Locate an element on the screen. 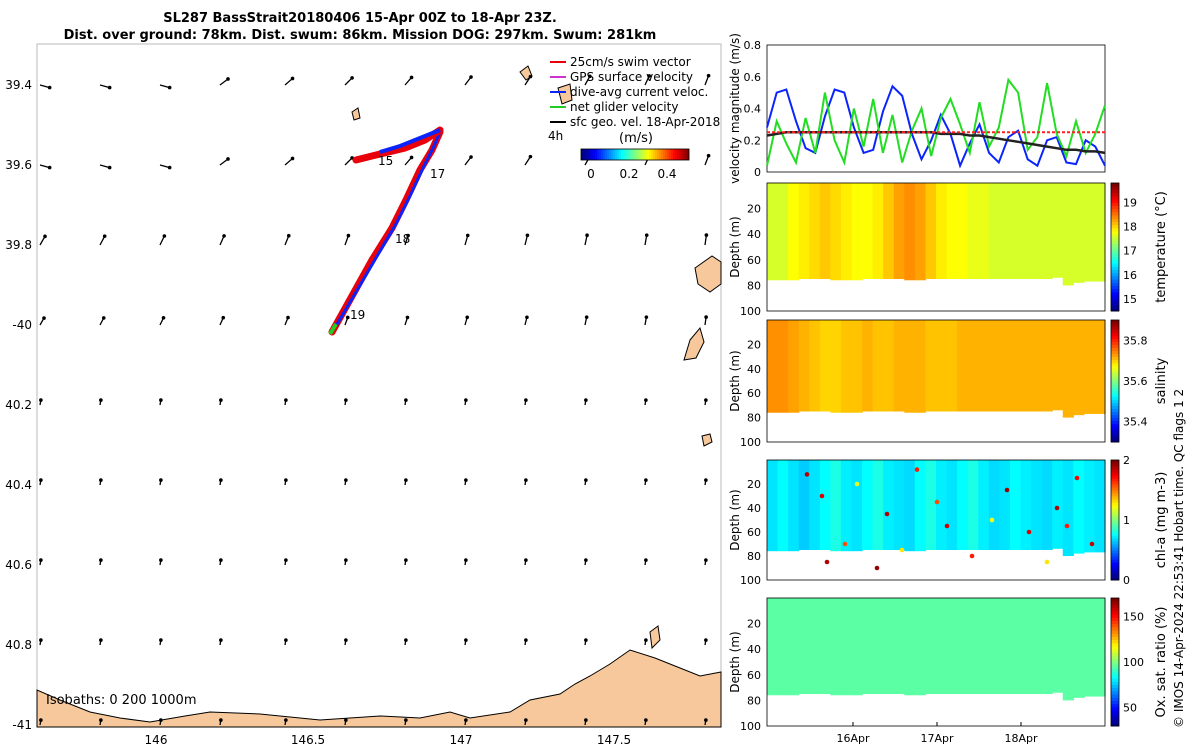  heat-cbar-tick-2-0: 35.4 is located at coordinates (1135, 422).